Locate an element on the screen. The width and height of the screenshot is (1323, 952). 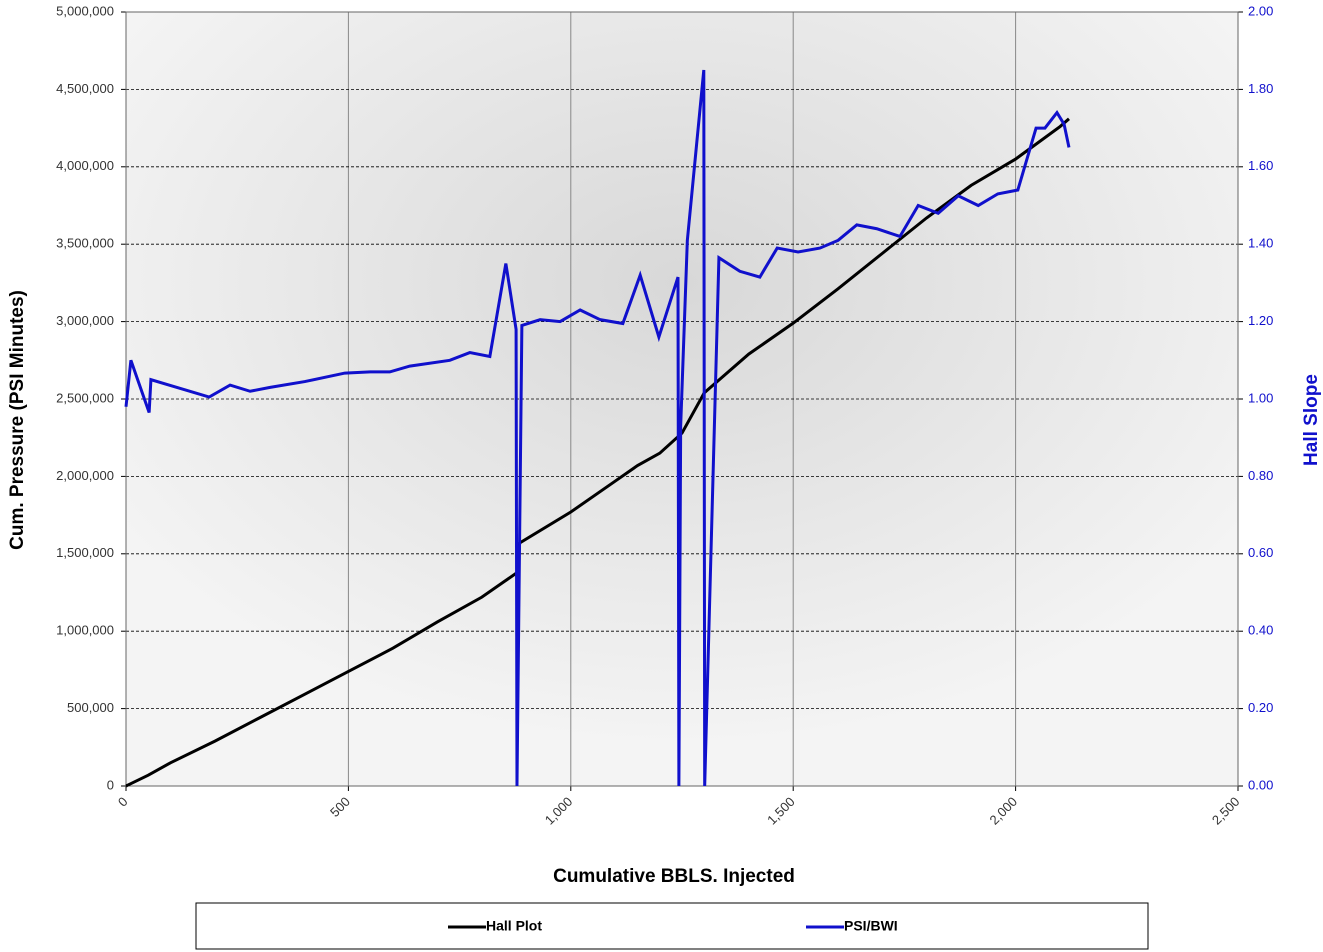
x-tick-label: 1,500 is located at coordinates (781, 811).